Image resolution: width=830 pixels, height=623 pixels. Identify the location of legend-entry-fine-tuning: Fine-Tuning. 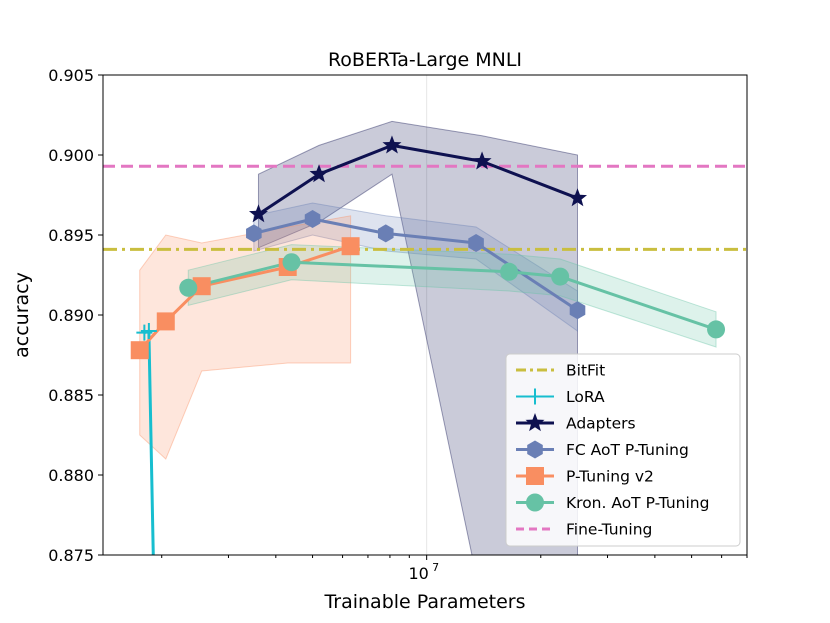
(584, 530).